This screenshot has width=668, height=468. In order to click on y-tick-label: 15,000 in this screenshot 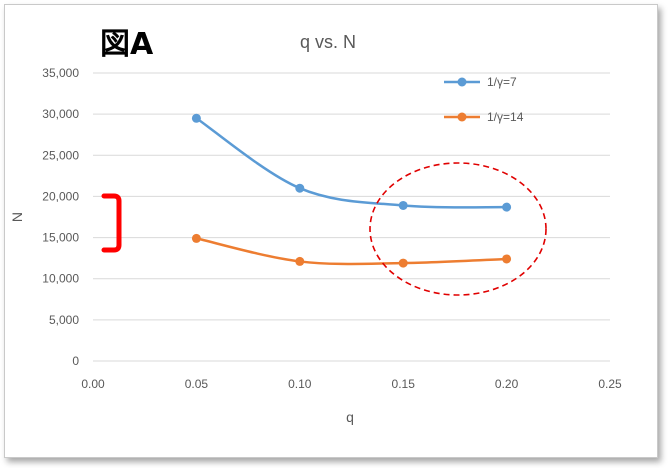, I will do `click(60, 238)`.